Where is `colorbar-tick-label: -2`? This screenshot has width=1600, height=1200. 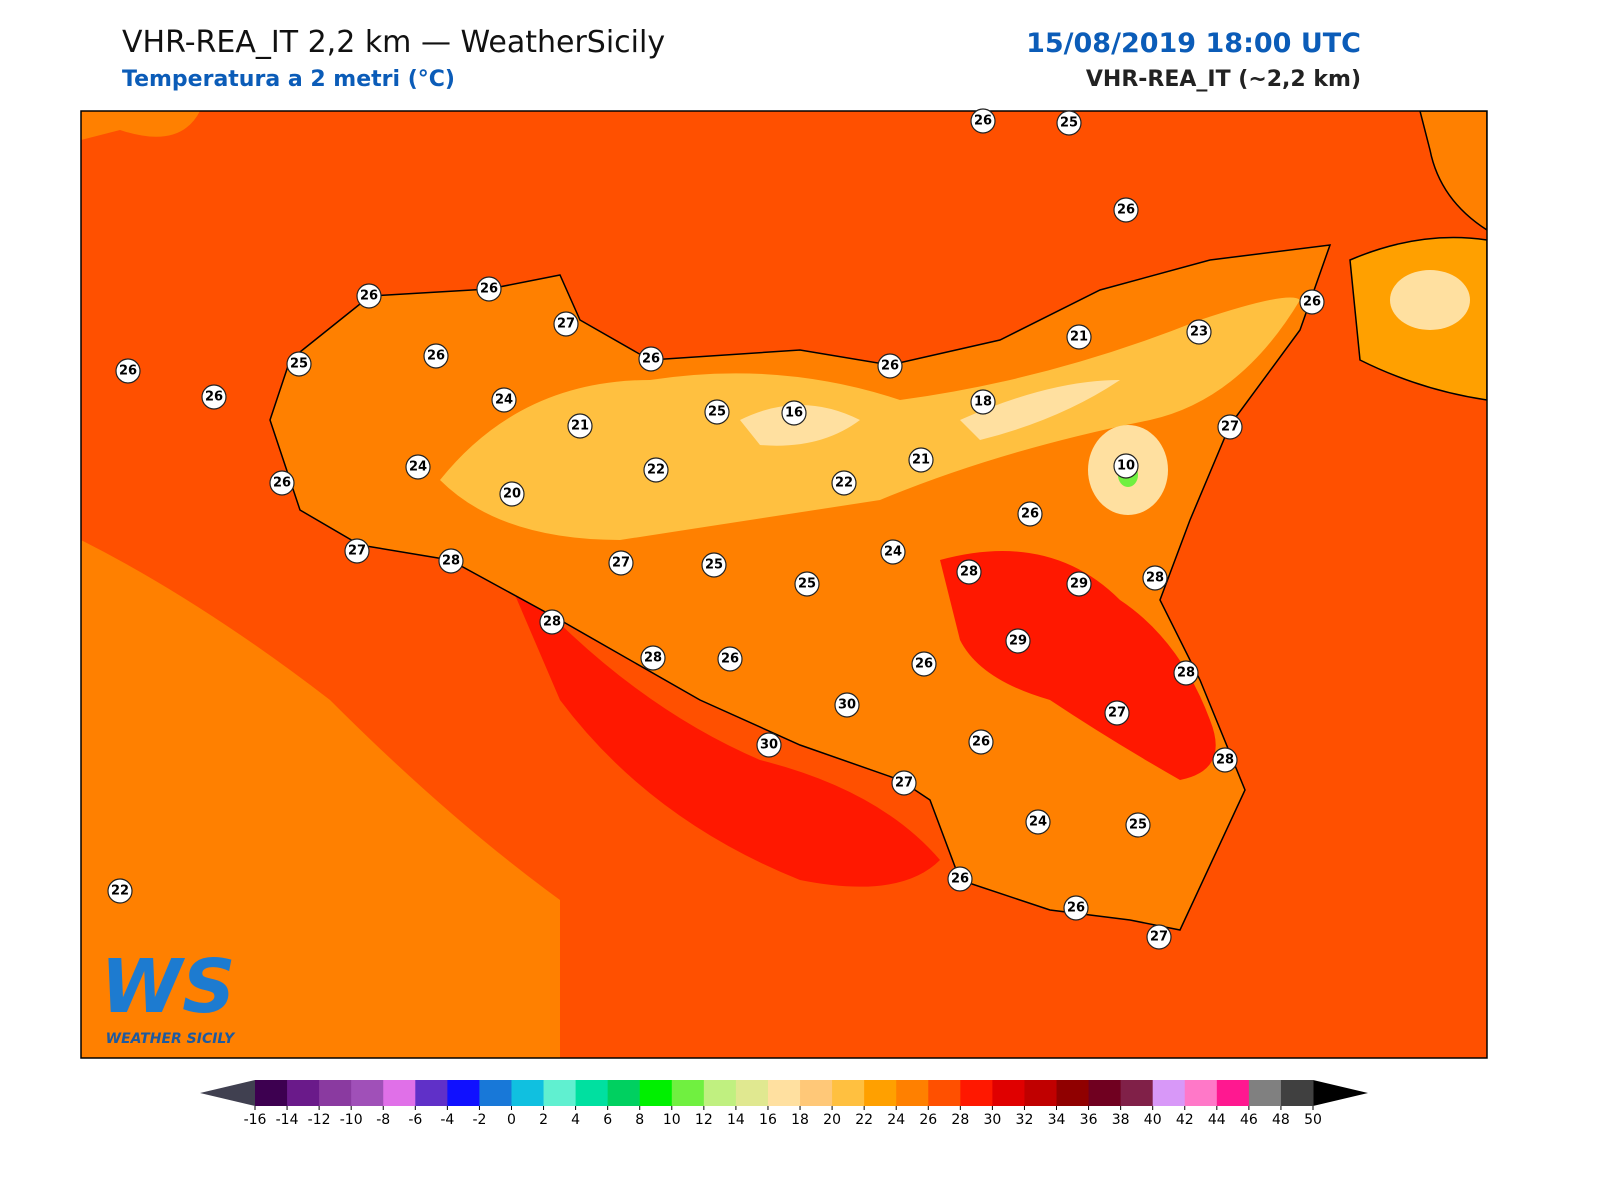 colorbar-tick-label: -2 is located at coordinates (479, 1120).